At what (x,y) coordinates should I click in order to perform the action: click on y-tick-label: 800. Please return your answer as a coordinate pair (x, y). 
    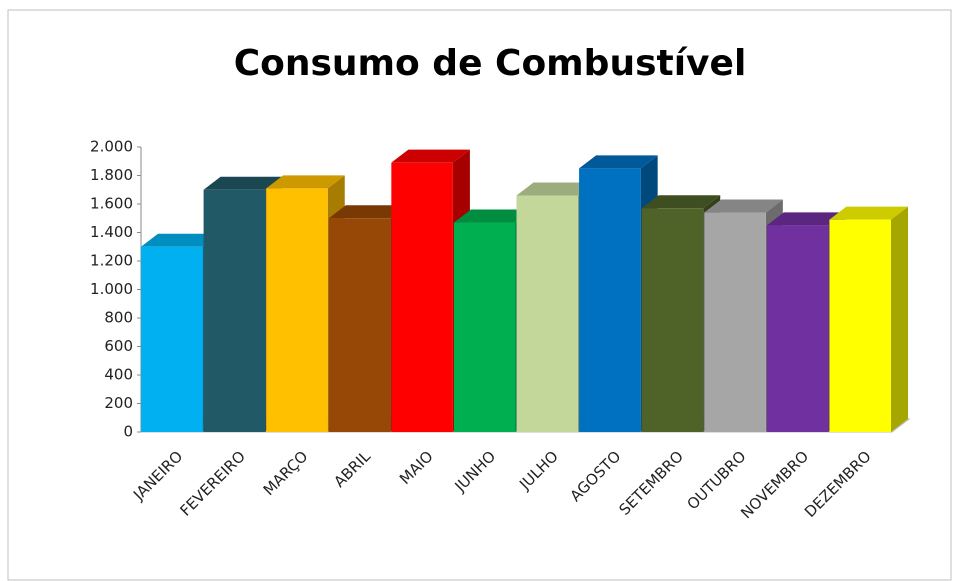
    Looking at the image, I should click on (118, 318).